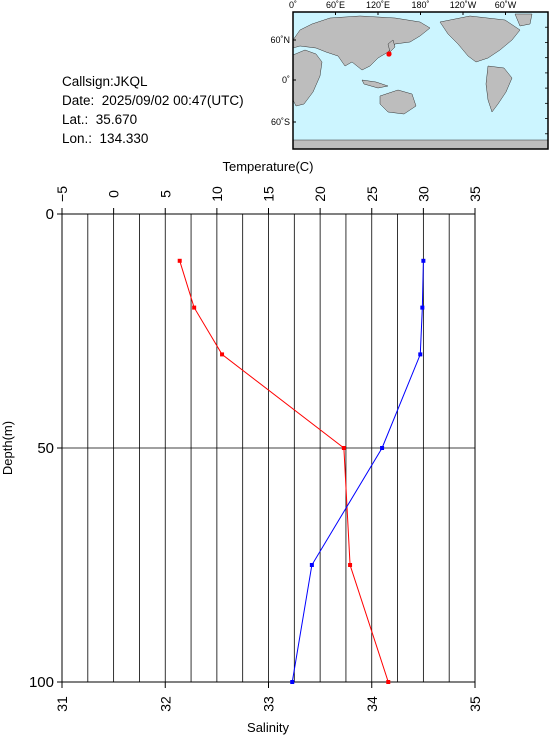  Describe the element at coordinates (50, 214) in the screenshot. I see `depth-tick-label: 0` at that location.